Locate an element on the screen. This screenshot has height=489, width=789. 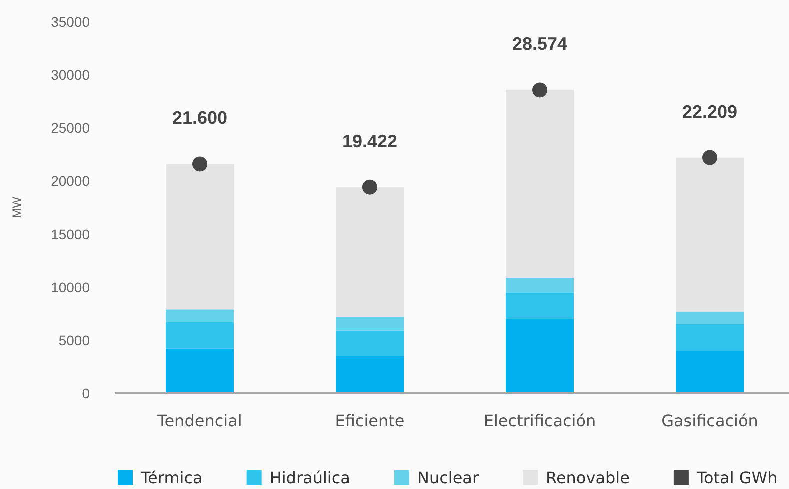
y-tick-label: 25000 is located at coordinates (70, 128).